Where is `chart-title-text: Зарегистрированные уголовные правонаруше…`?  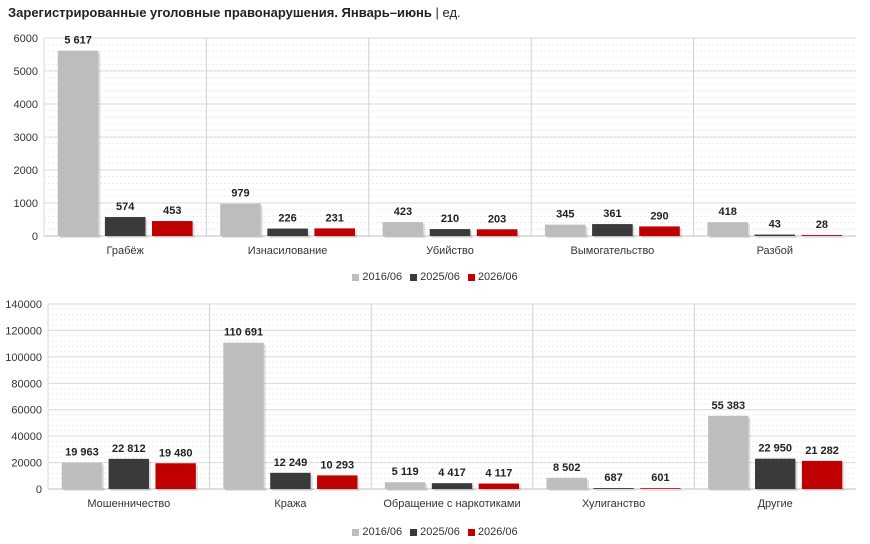 chart-title-text: Зарегистрированные уголовные правонаруше… is located at coordinates (220, 12).